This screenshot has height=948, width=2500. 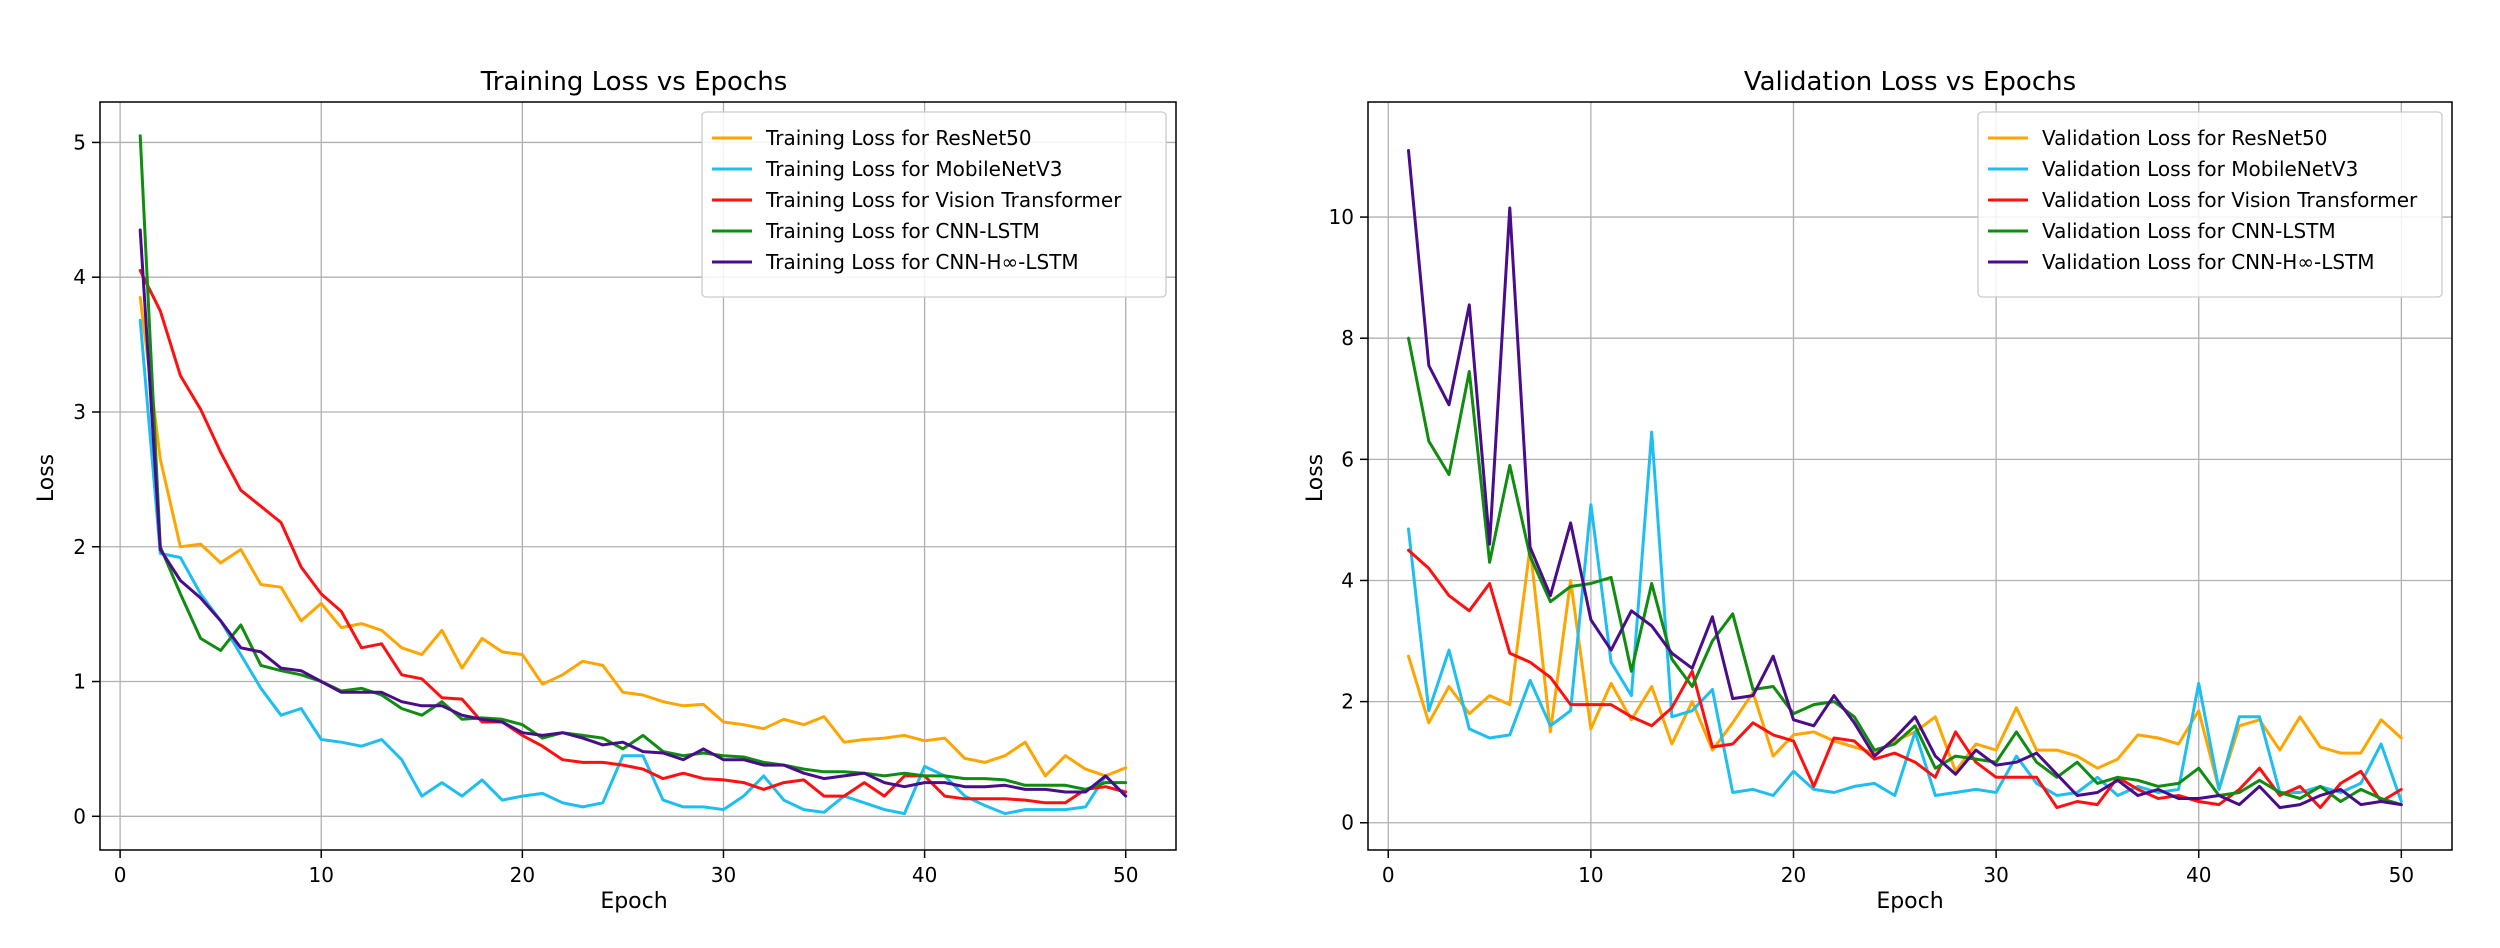 I want to click on chart-title: Validation Loss vs Epochs, so click(x=1910, y=82).